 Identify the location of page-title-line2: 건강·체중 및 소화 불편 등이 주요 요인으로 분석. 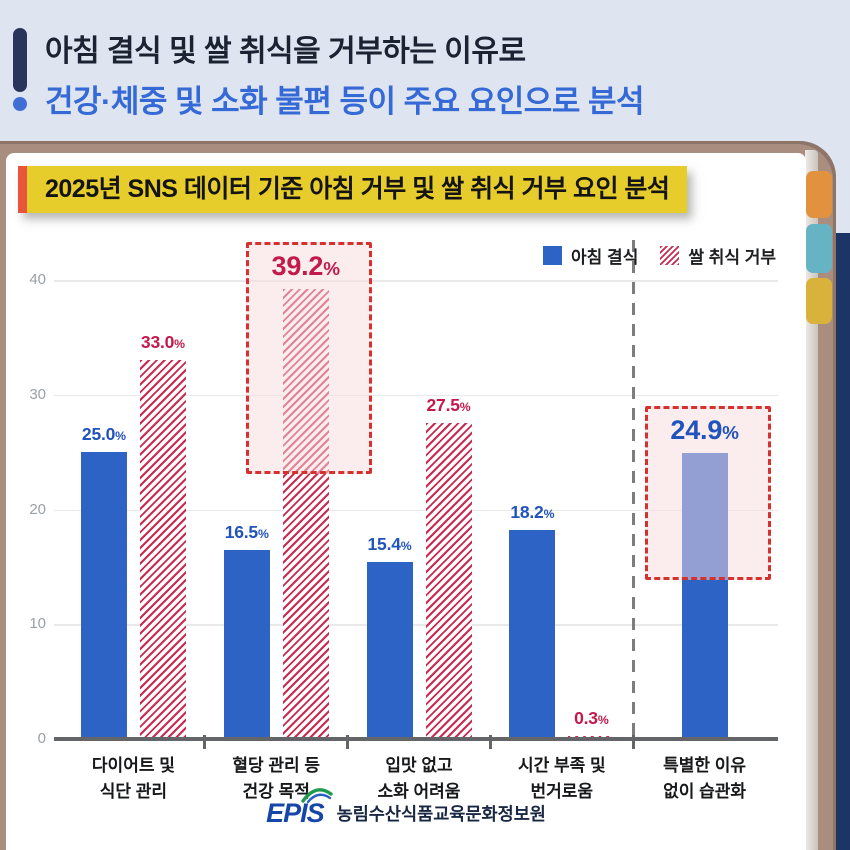
(345, 101).